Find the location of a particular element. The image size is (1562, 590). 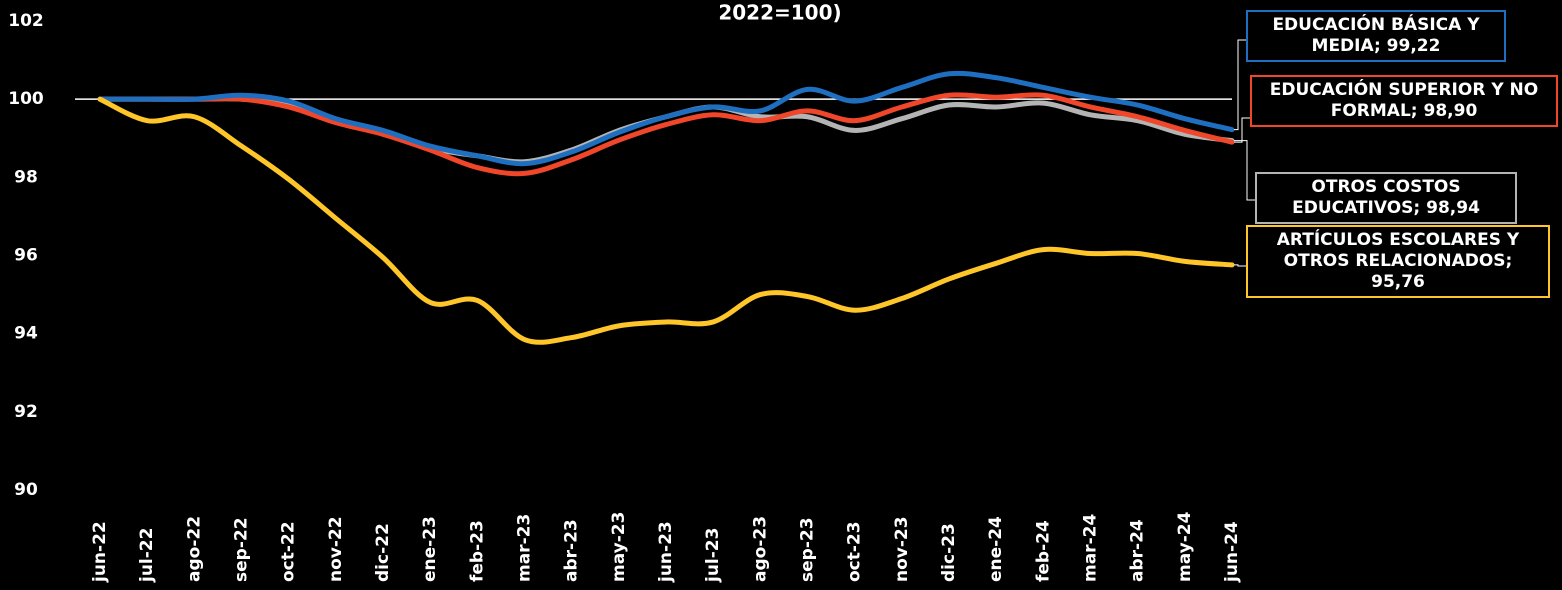

series-label: OTROS COSTOS EDUCATIVOS; 98,94 is located at coordinates (1386, 198).